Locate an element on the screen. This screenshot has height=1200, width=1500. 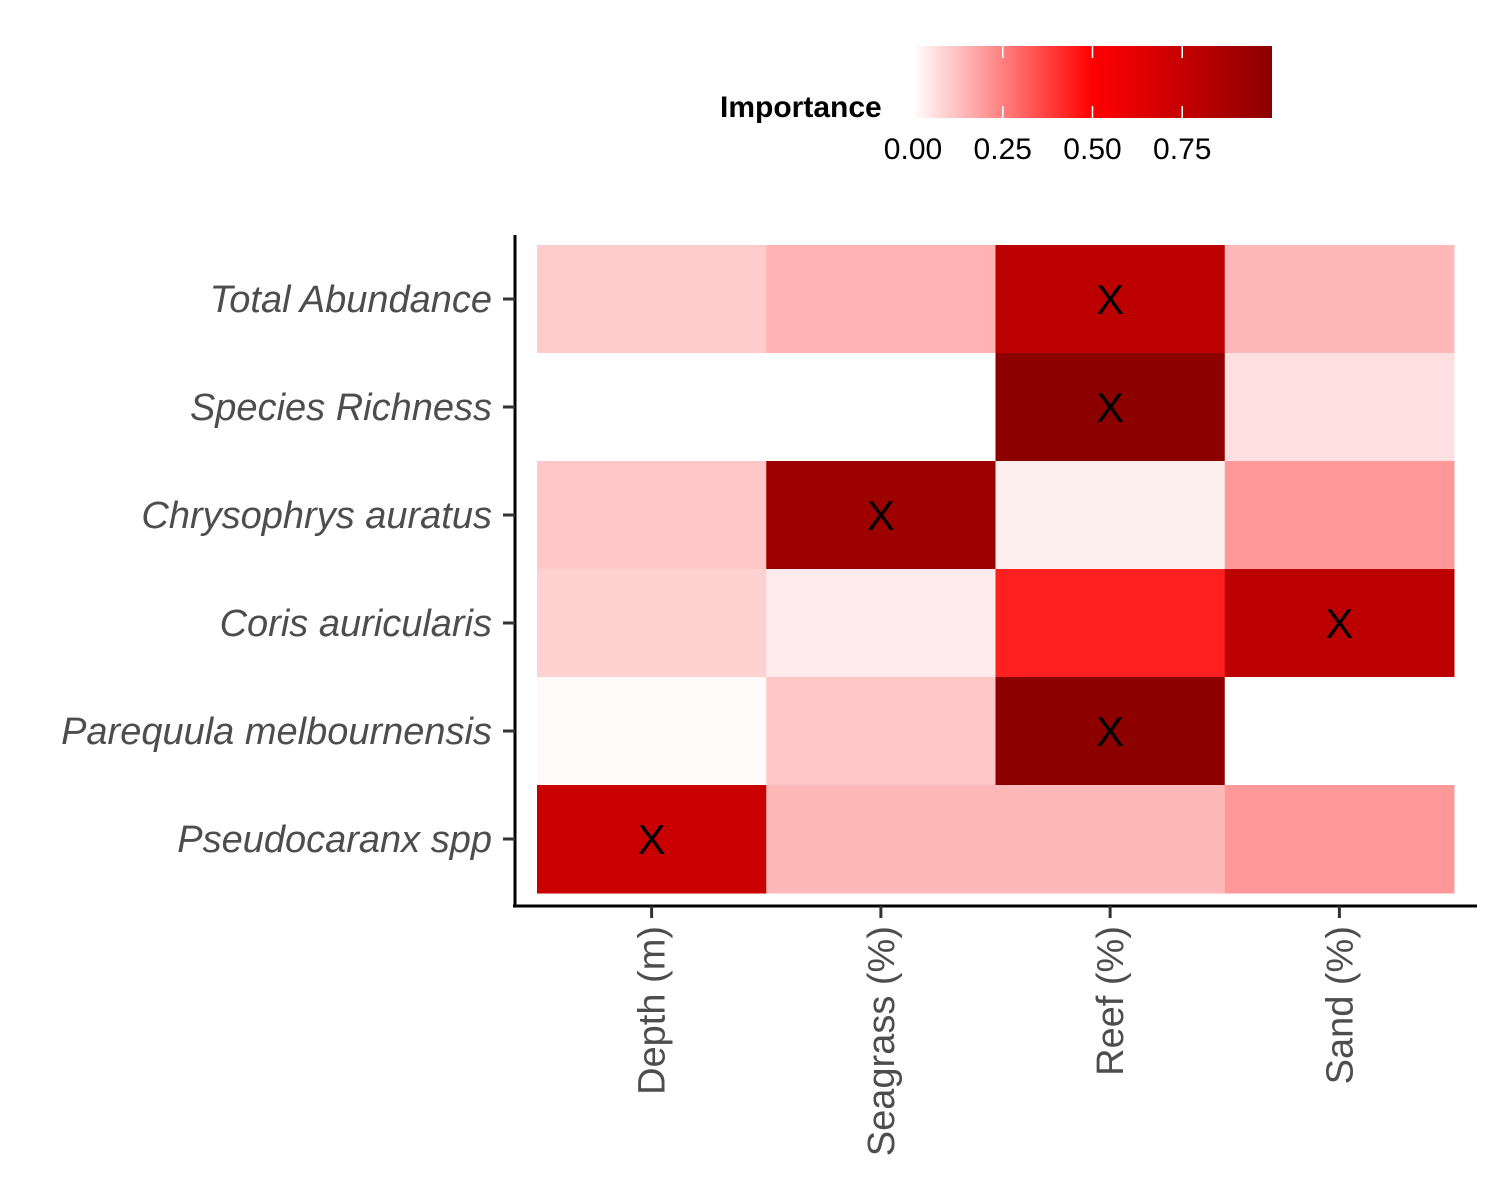
x-tick-label: Seagrass (%) is located at coordinates (882, 1041).